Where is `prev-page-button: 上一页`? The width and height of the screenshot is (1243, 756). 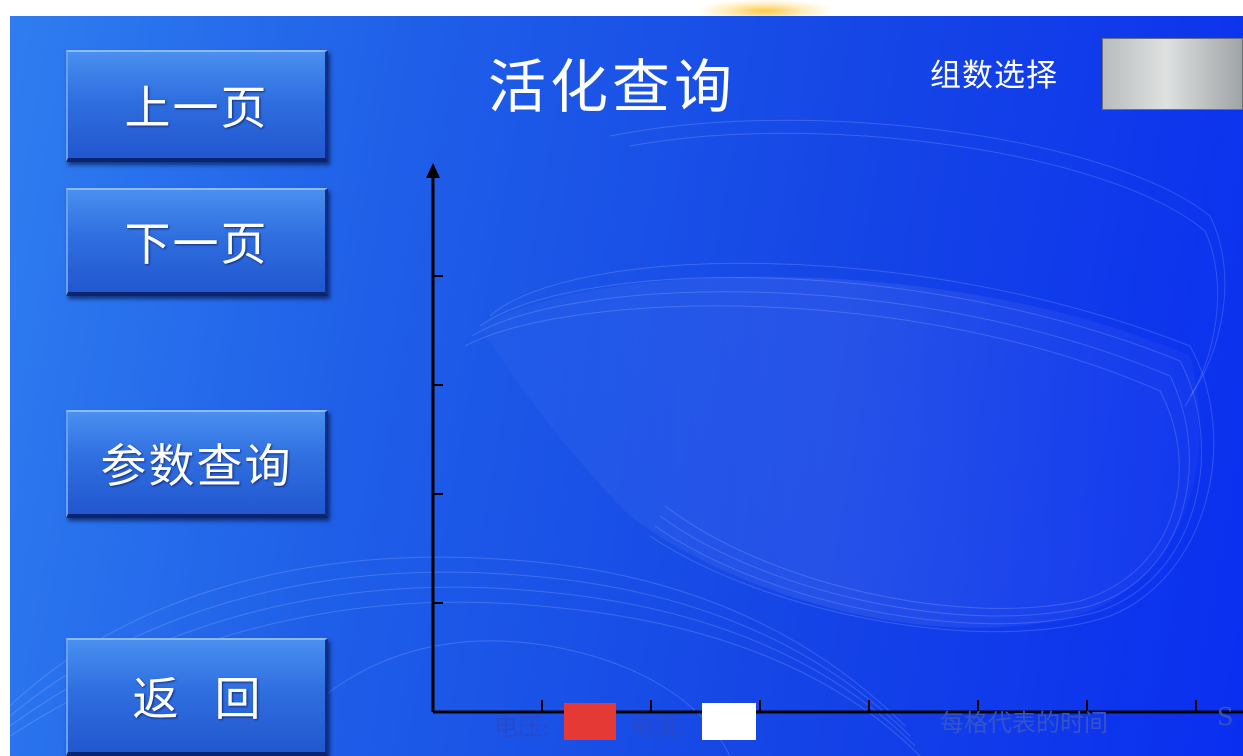 prev-page-button: 上一页 is located at coordinates (197, 106).